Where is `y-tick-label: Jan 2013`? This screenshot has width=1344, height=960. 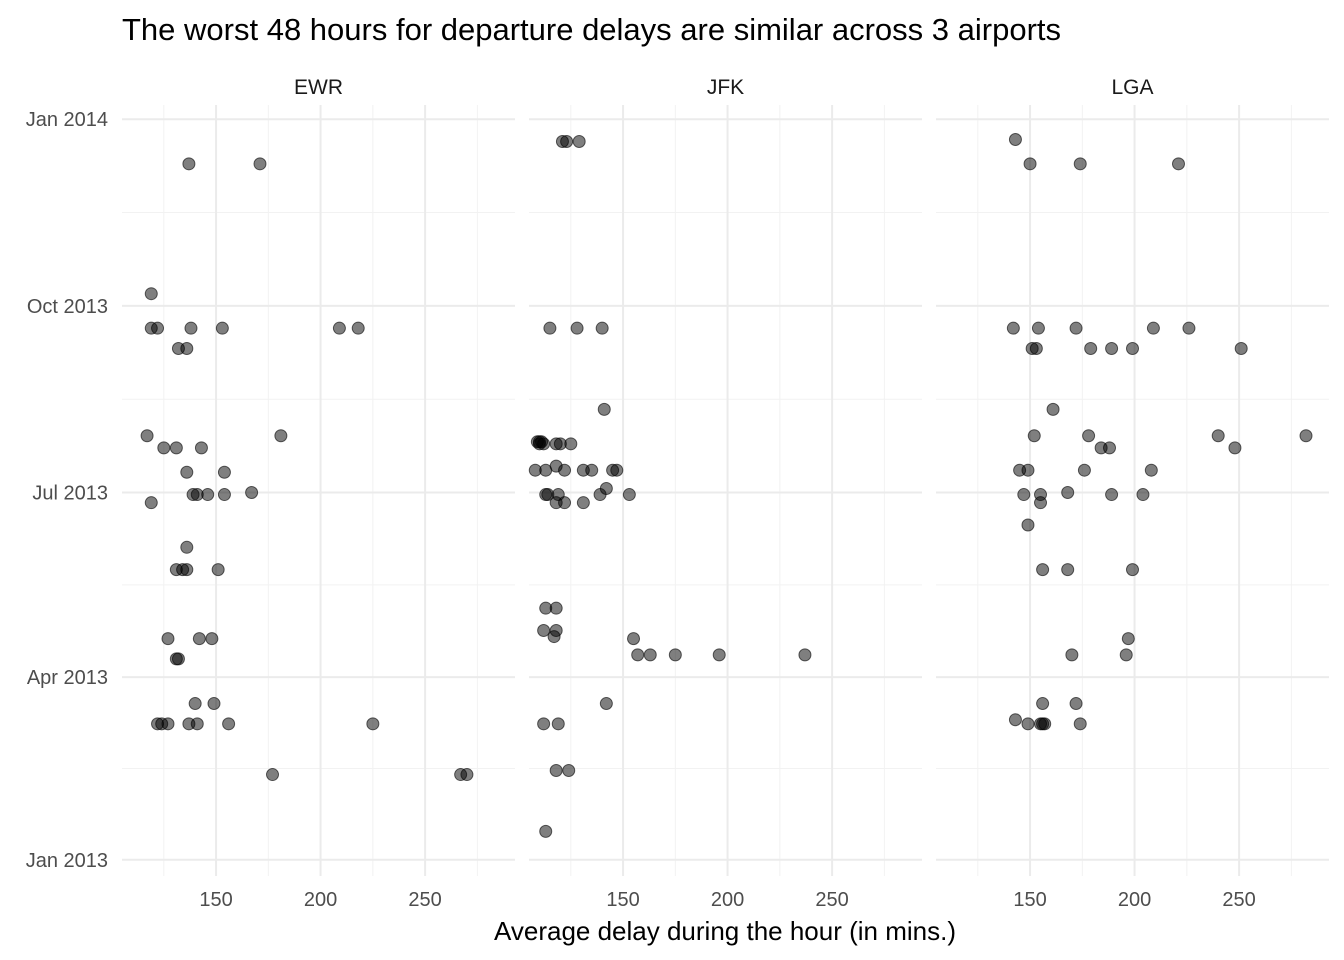 y-tick-label: Jan 2013 is located at coordinates (67, 861).